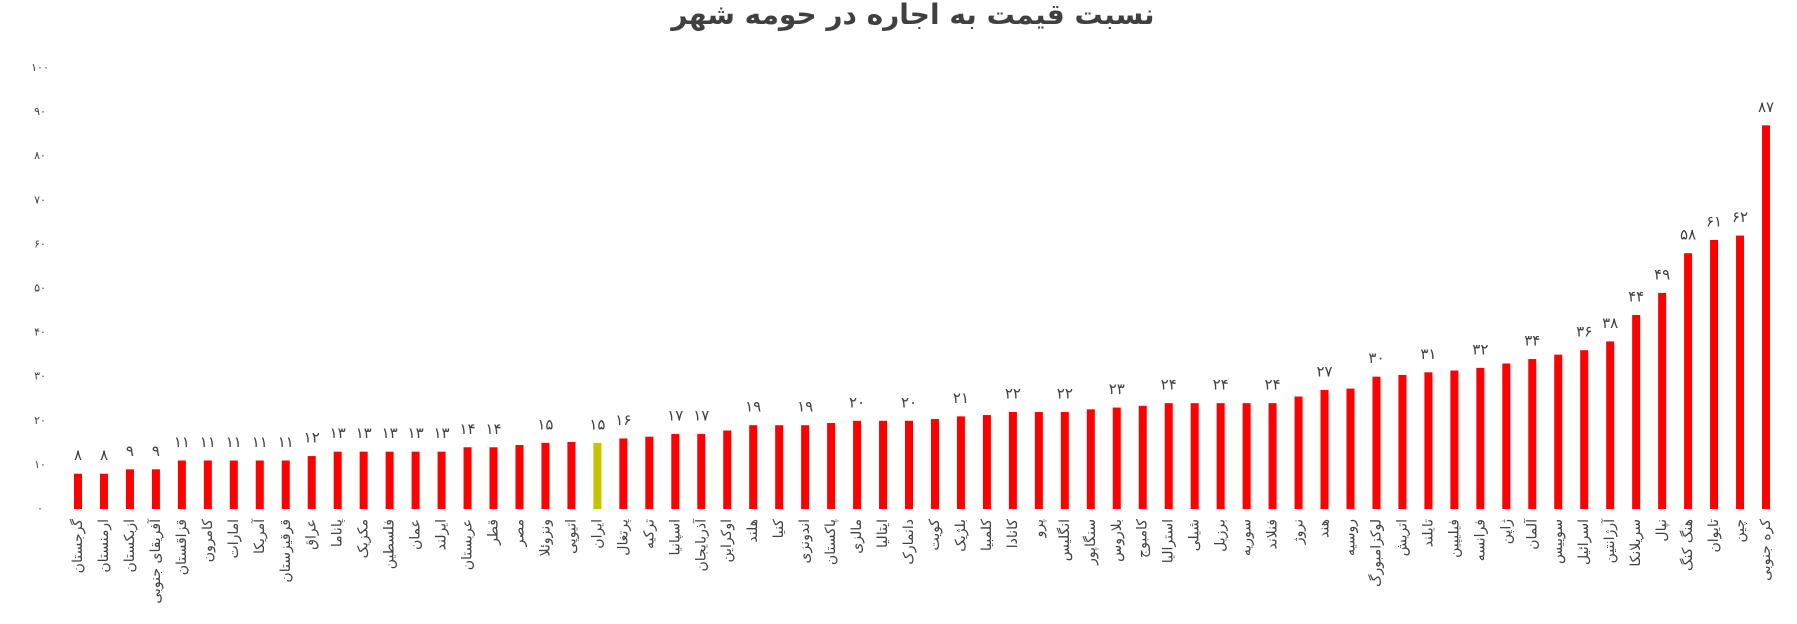 The width and height of the screenshot is (1797, 624). I want to click on x-tick-label: عمان, so click(416, 534).